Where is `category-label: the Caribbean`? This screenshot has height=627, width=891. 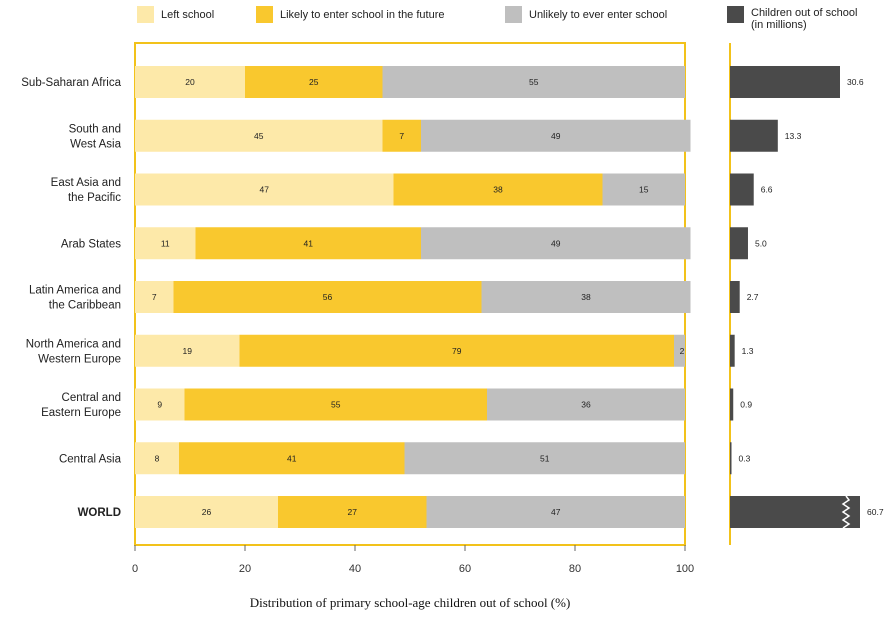 category-label: the Caribbean is located at coordinates (85, 306).